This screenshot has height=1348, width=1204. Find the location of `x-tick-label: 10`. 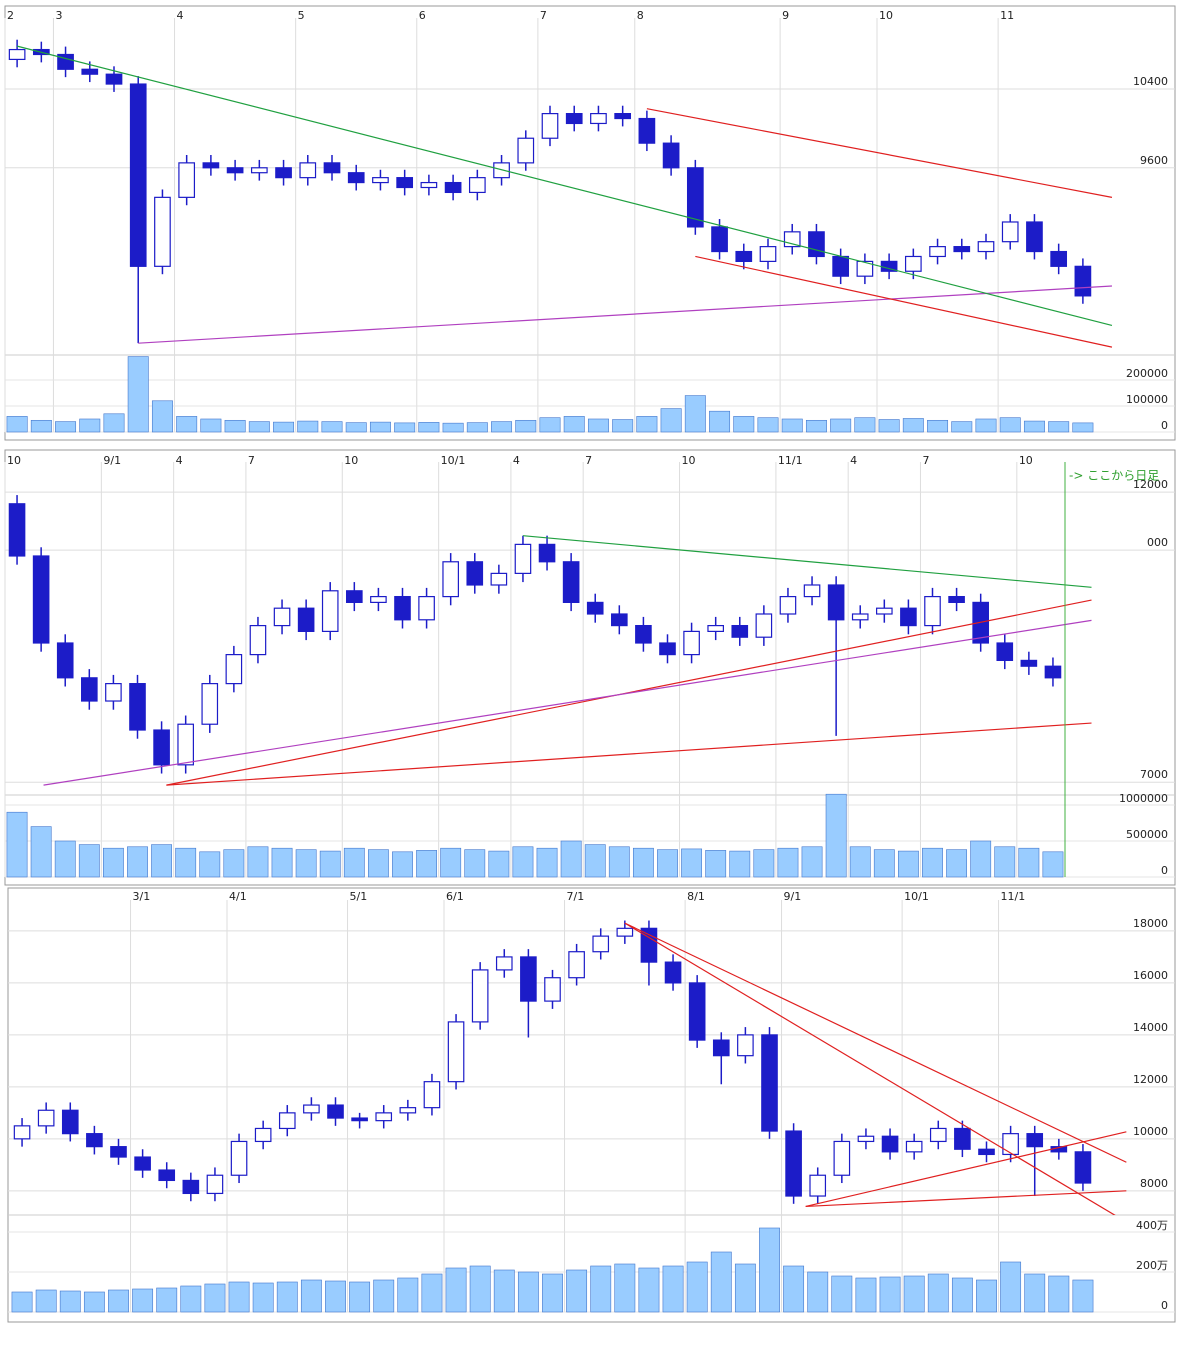

x-tick-label: 10 is located at coordinates (1026, 460).